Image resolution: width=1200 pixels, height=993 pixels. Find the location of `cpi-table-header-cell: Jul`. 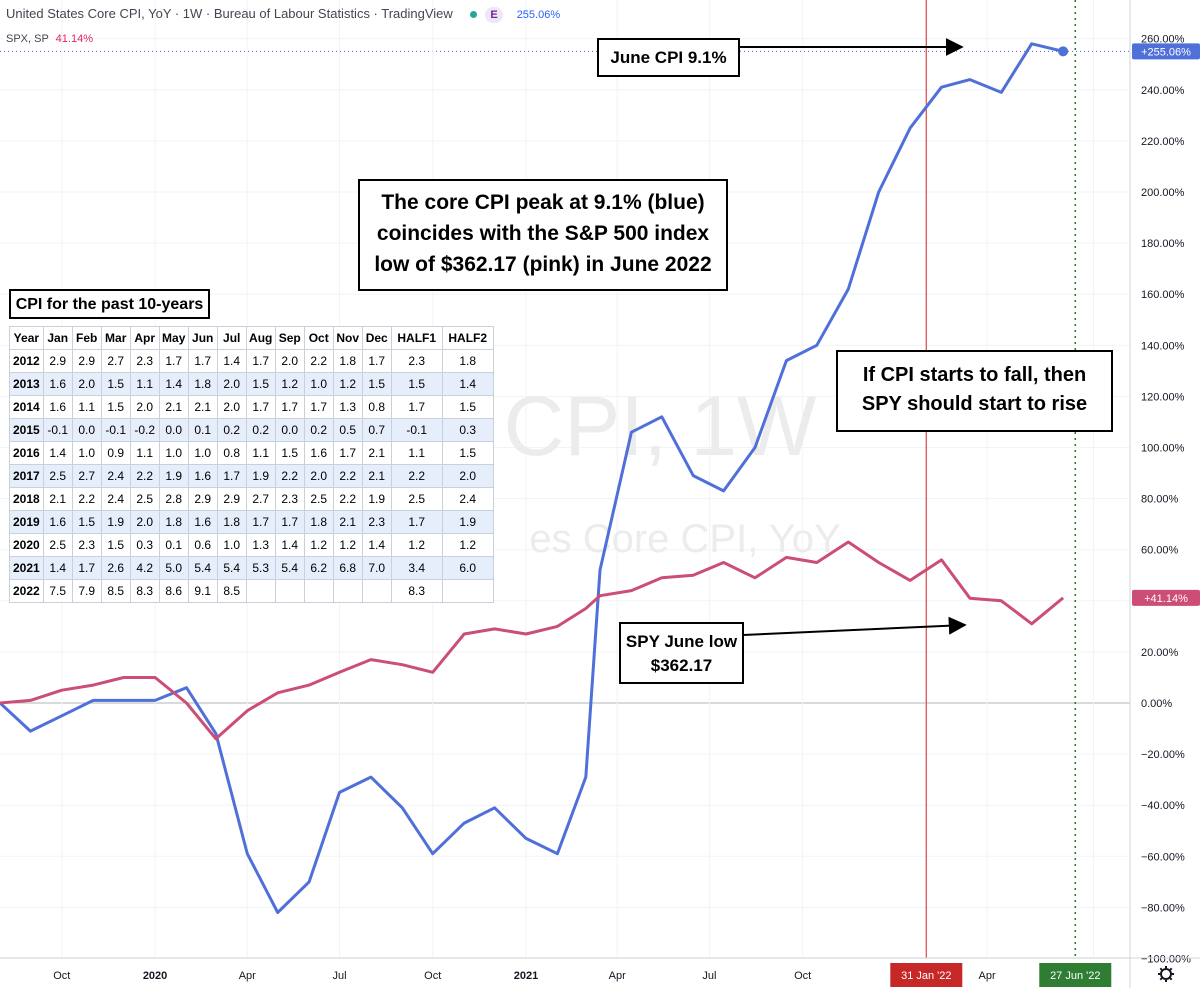

cpi-table-header-cell: Jul is located at coordinates (231, 338).